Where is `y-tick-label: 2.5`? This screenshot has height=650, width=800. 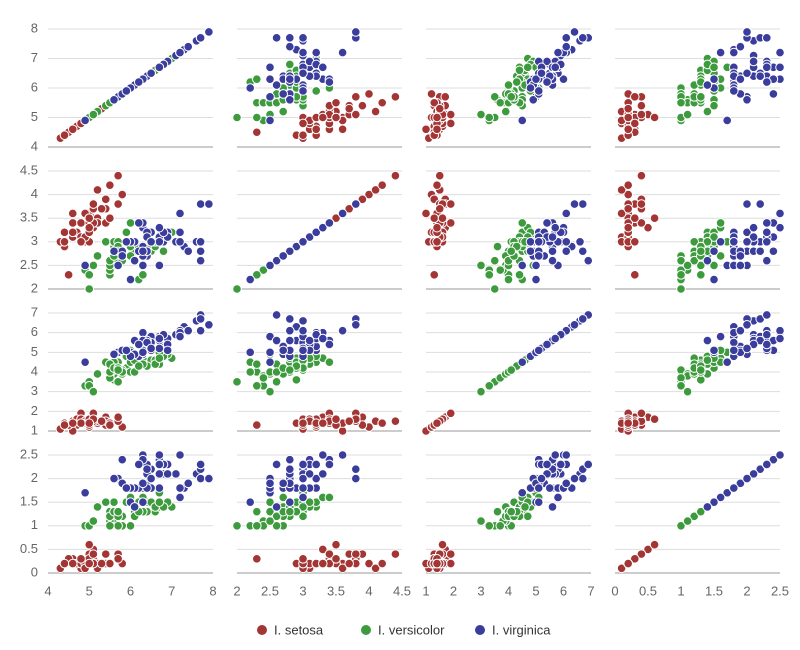 y-tick-label: 2.5 is located at coordinates (29, 453).